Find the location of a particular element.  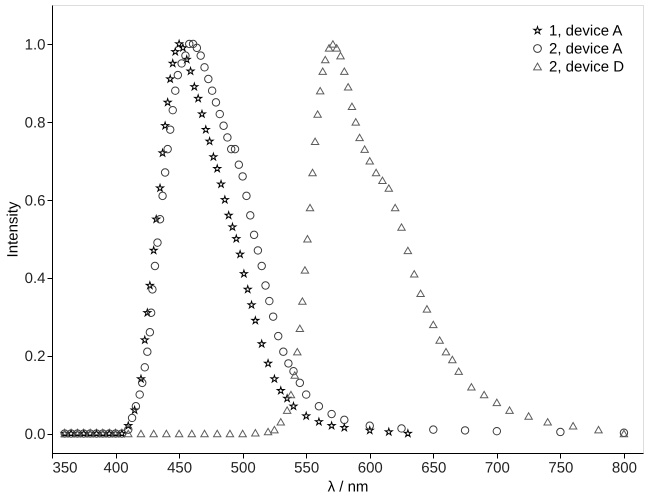

x-tick-label: 550 is located at coordinates (307, 468).